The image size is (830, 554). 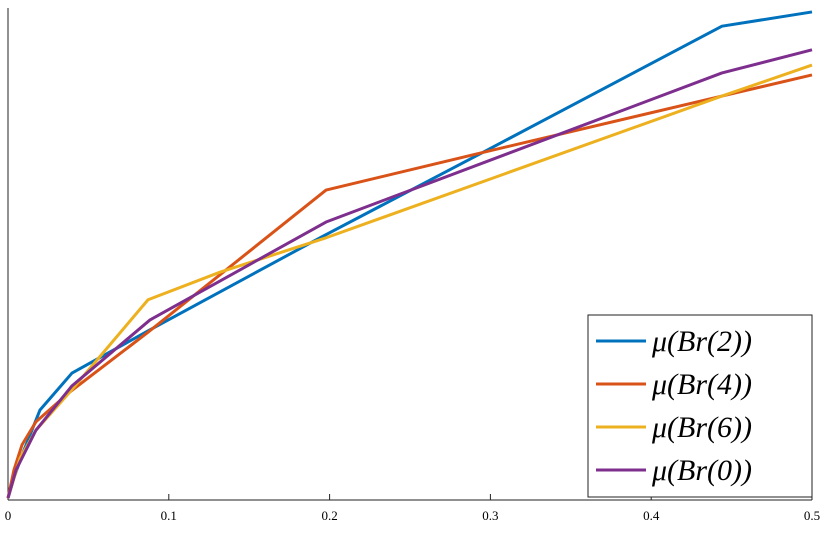 I want to click on legend-label: μ(Br(6)), so click(x=701, y=427).